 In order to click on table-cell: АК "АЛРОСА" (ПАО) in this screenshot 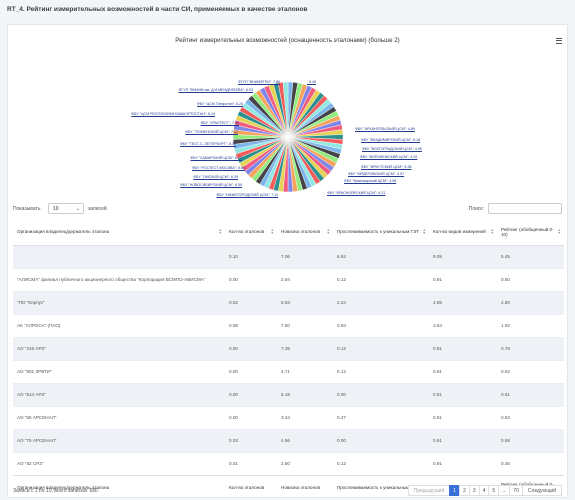, I will do `click(119, 325)`.